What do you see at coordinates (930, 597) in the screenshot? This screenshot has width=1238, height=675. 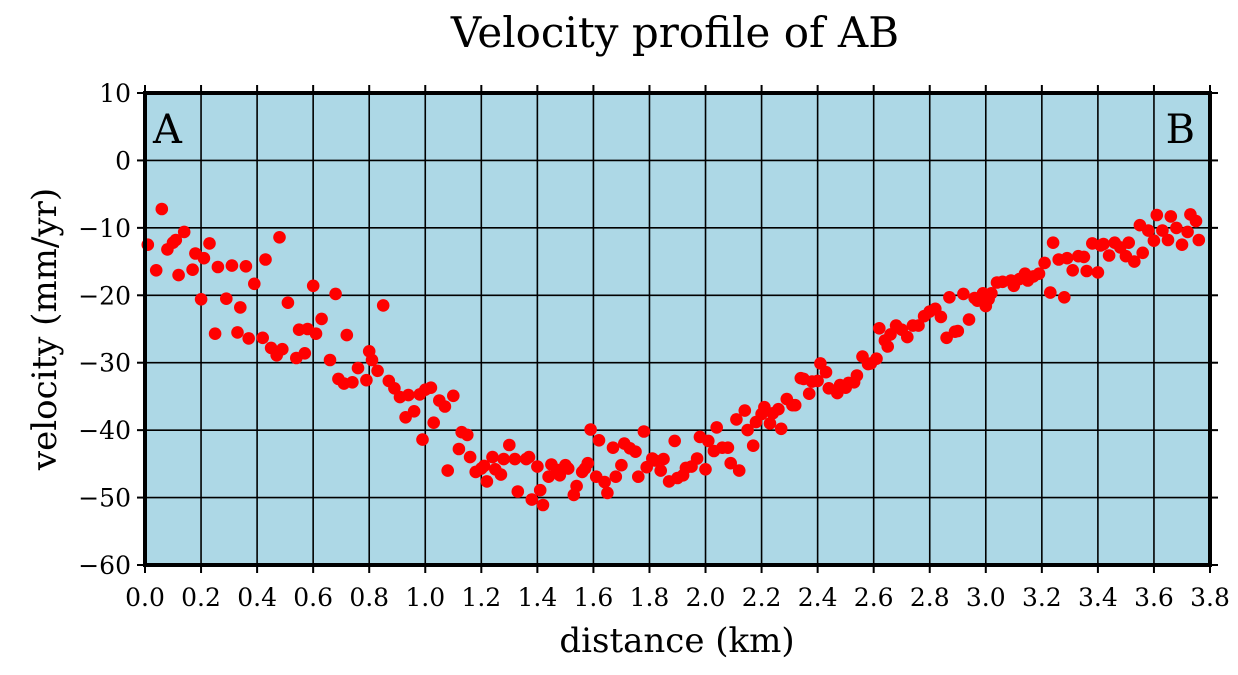 I see `x-tick-label: 2.8` at bounding box center [930, 597].